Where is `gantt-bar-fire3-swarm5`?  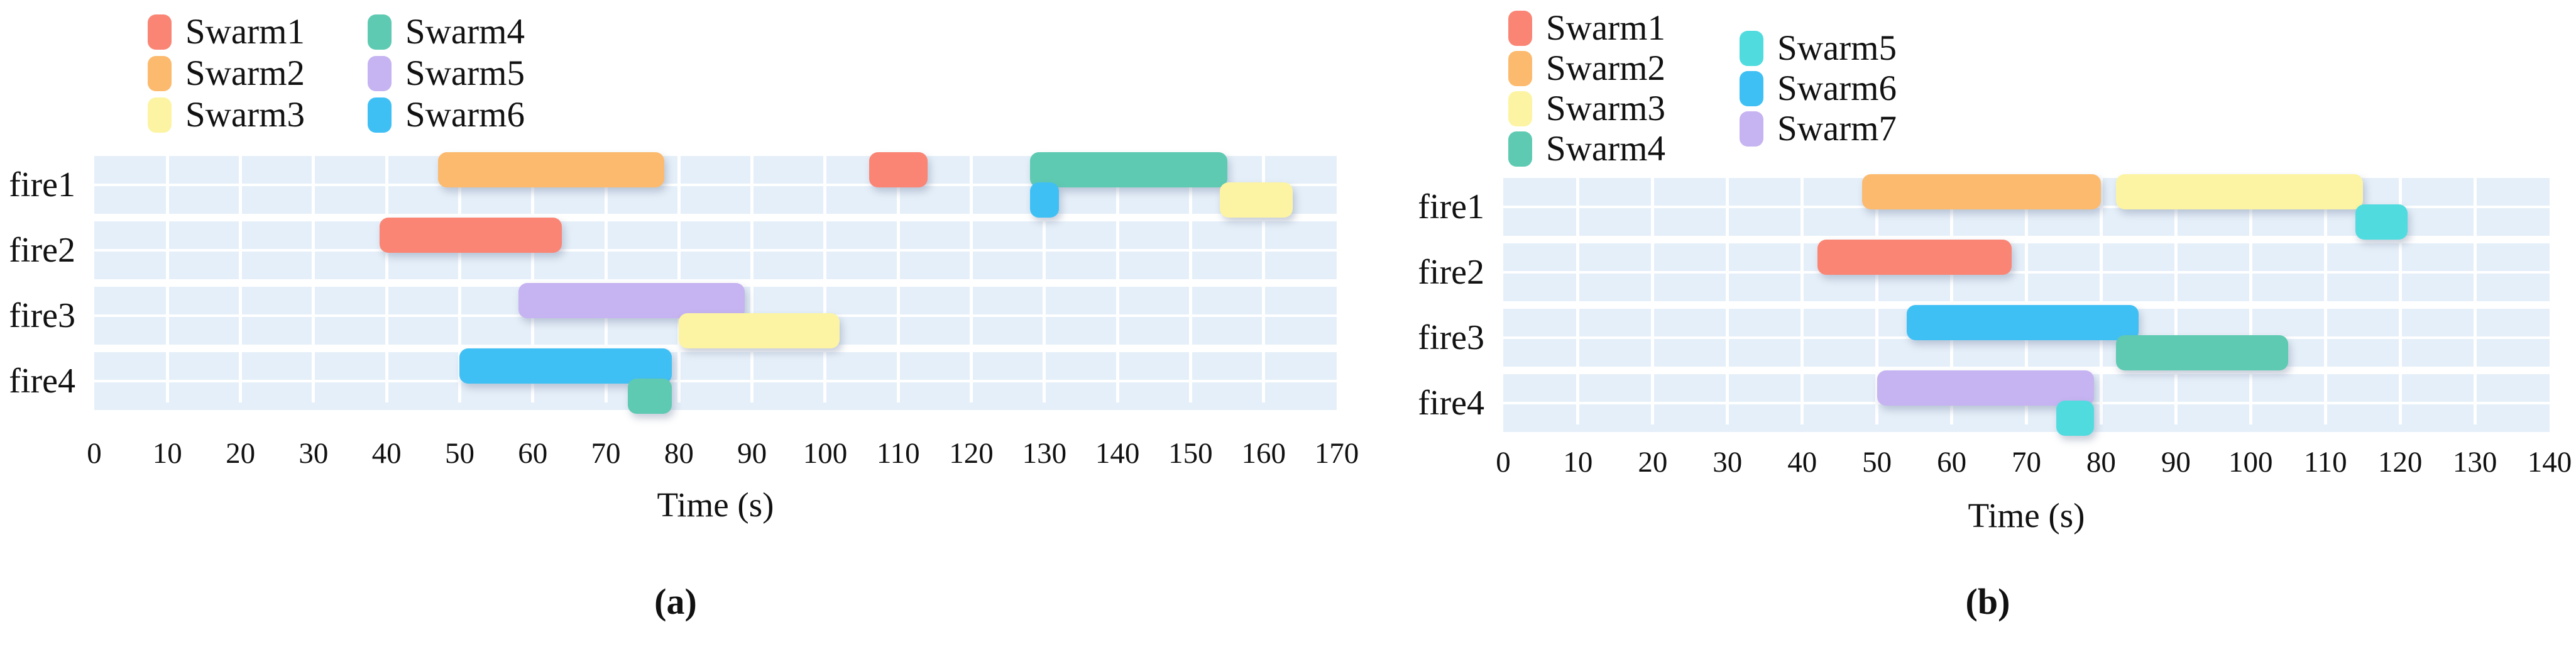 gantt-bar-fire3-swarm5 is located at coordinates (631, 300).